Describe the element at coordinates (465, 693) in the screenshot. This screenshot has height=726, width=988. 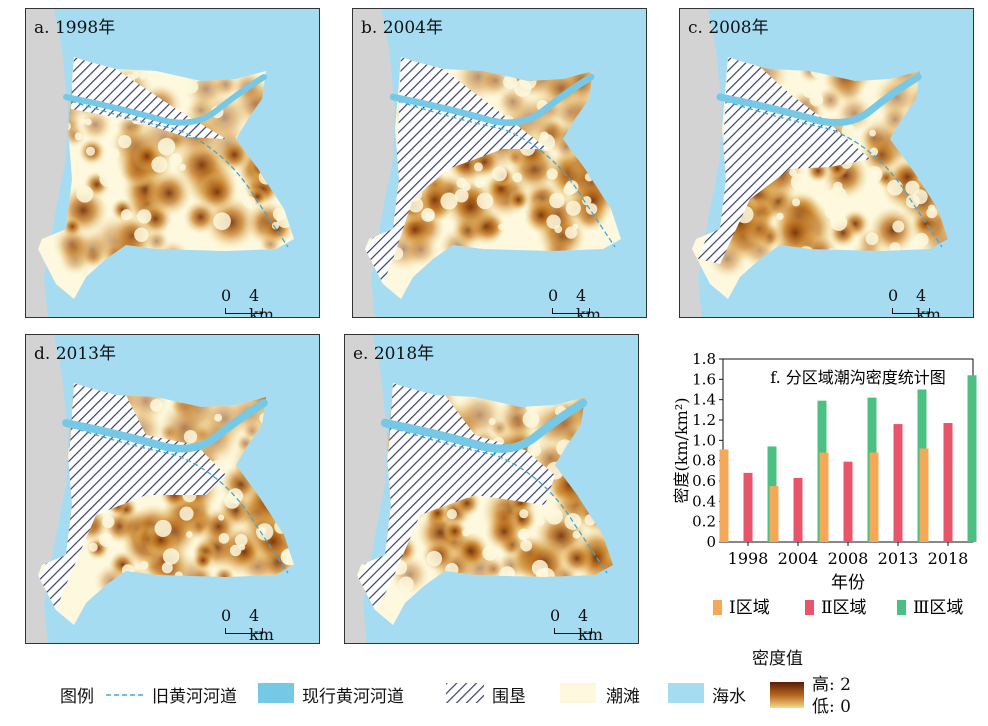
I see `reclamation-swatch-icon` at that location.